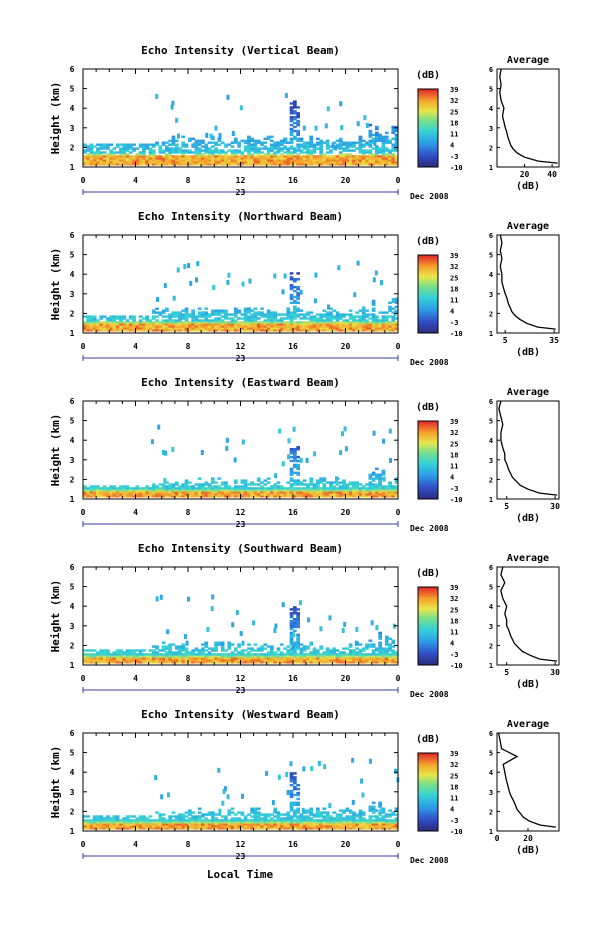 The image size is (614, 929). I want to click on avg-y-tick-label: 5, so click(491, 422).